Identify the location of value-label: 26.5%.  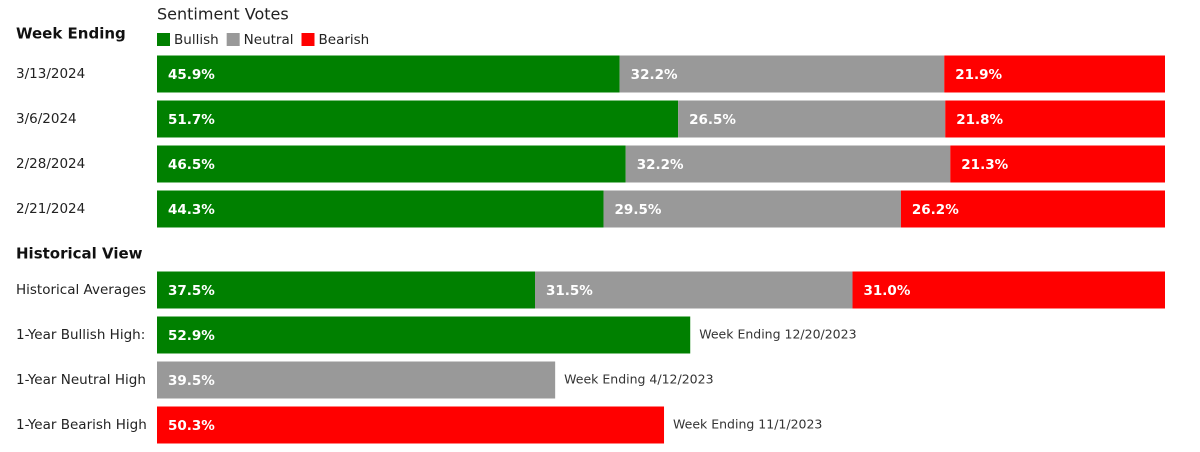
(712, 120).